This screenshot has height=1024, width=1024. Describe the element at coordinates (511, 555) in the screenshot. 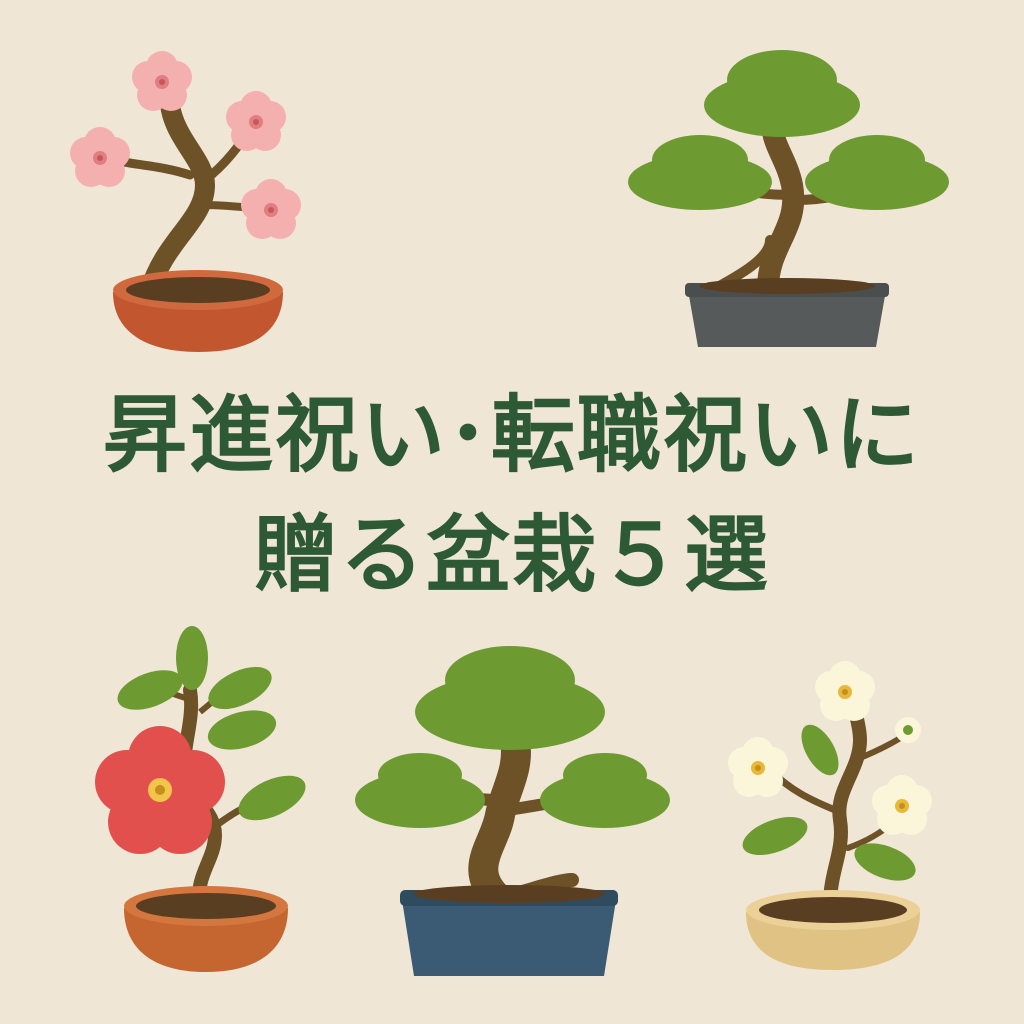

I see `page-title-line-2: 贈る盆栽５選` at that location.